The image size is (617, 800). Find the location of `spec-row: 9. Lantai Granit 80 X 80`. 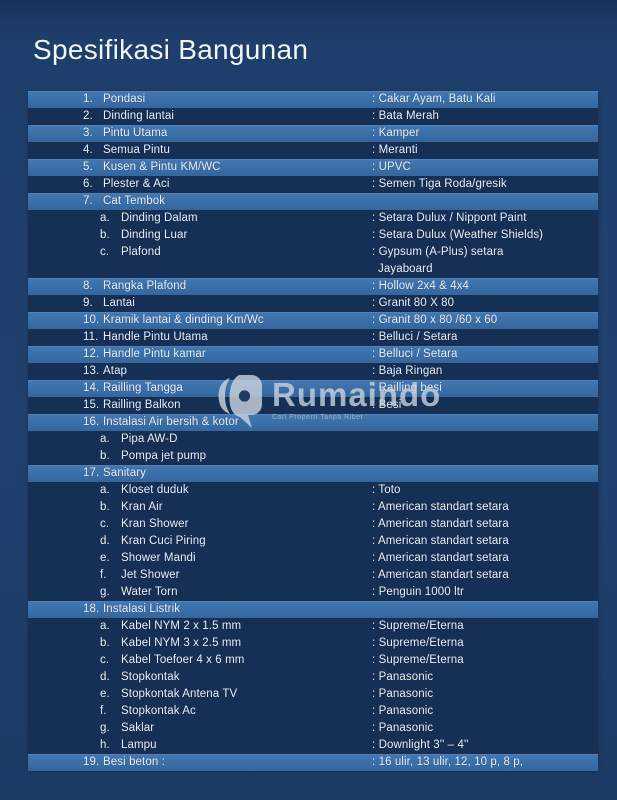

spec-row: 9. Lantai Granit 80 X 80 is located at coordinates (313, 303).